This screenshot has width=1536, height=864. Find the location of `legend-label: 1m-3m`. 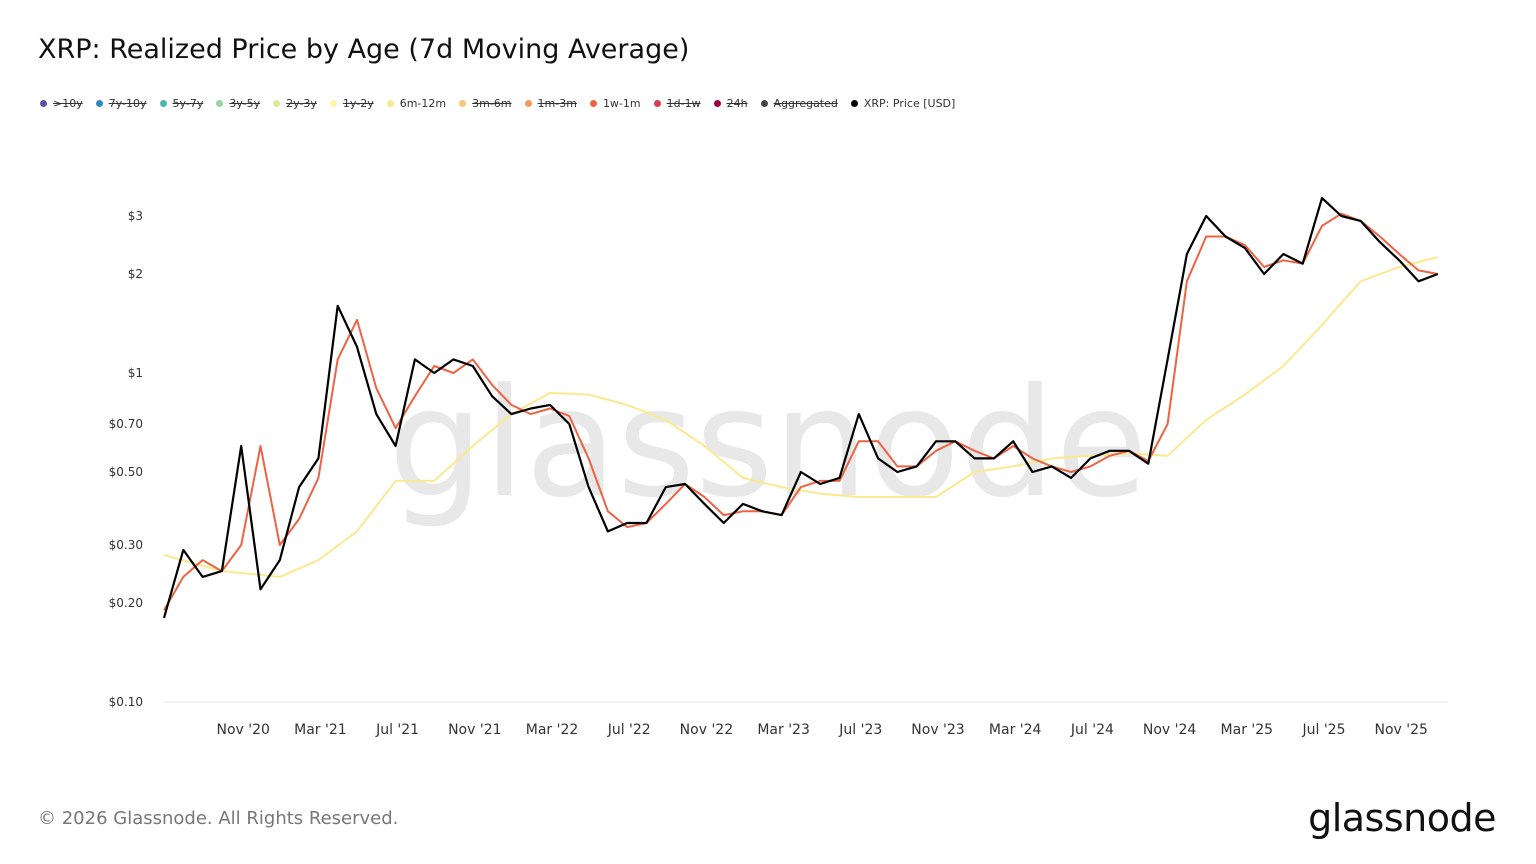

legend-label: 1m-3m is located at coordinates (557, 103).